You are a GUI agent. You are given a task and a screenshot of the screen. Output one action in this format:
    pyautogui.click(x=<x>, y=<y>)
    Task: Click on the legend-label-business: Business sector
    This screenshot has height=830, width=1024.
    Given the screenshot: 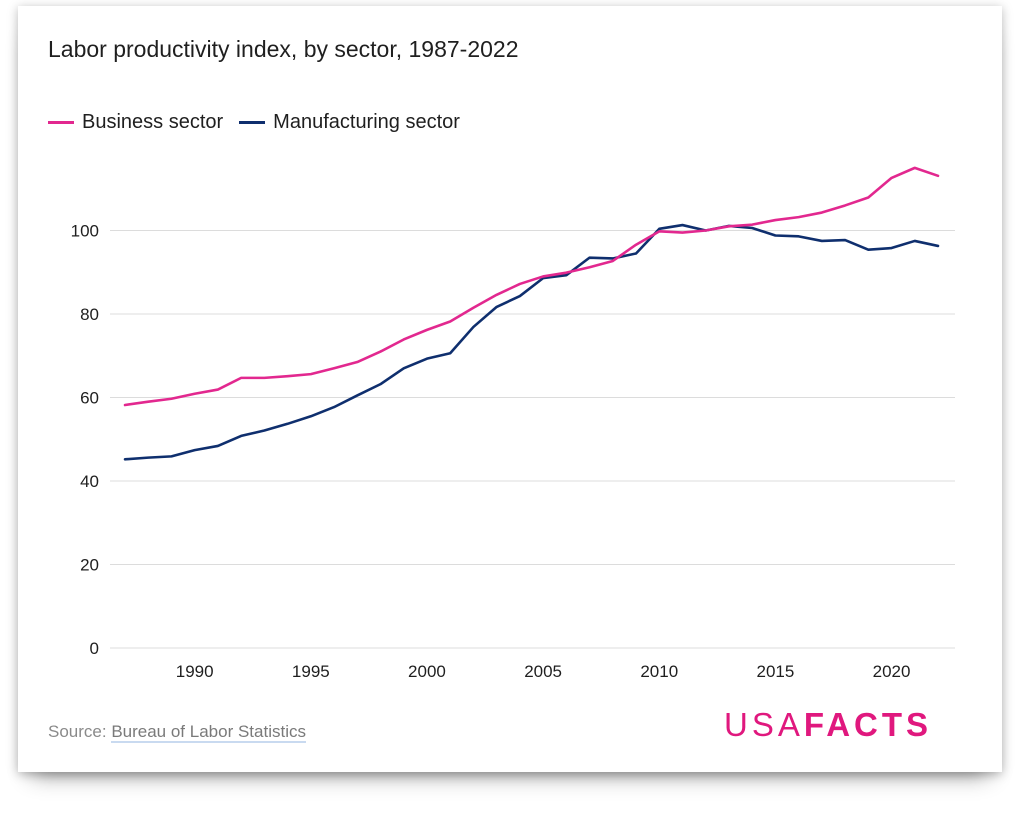 What is the action you would take?
    pyautogui.click(x=153, y=122)
    